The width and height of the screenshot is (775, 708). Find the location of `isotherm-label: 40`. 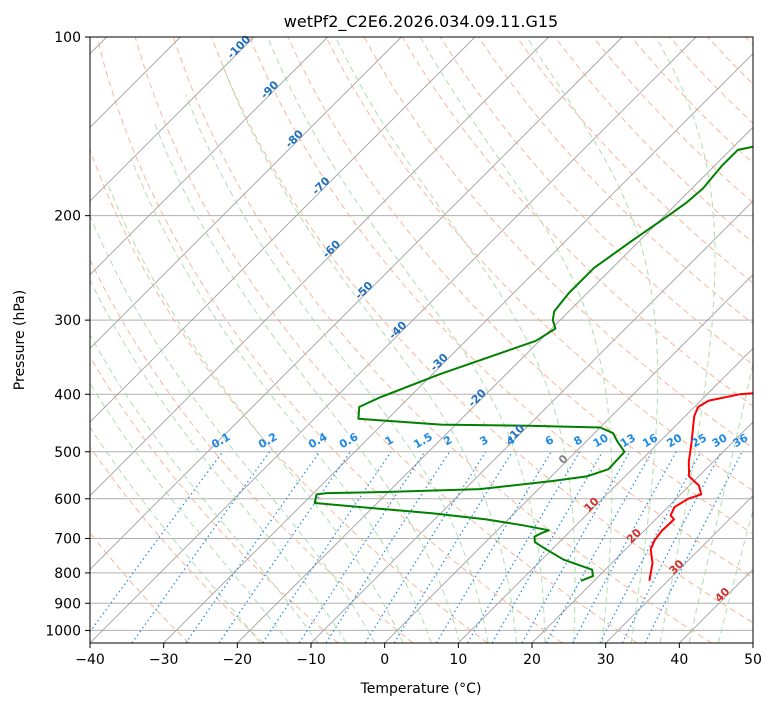

isotherm-label: 40 is located at coordinates (722, 595).